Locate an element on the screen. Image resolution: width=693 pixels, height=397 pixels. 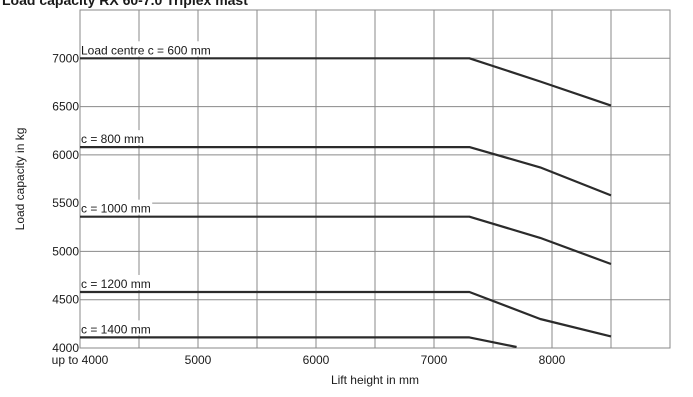
series-label-5: c = 1400 mm is located at coordinates (116, 329).